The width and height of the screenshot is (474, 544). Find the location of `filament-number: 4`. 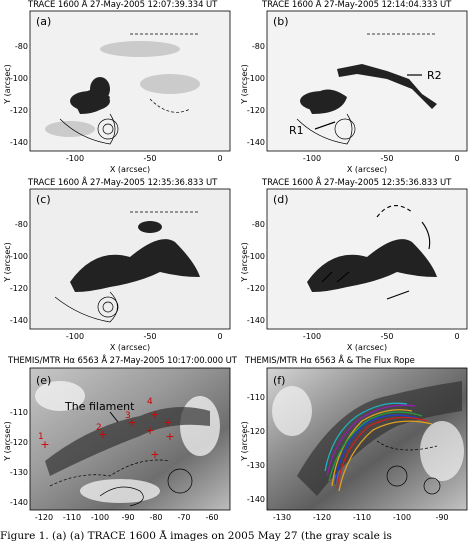

filament-number: 4 is located at coordinates (150, 402).